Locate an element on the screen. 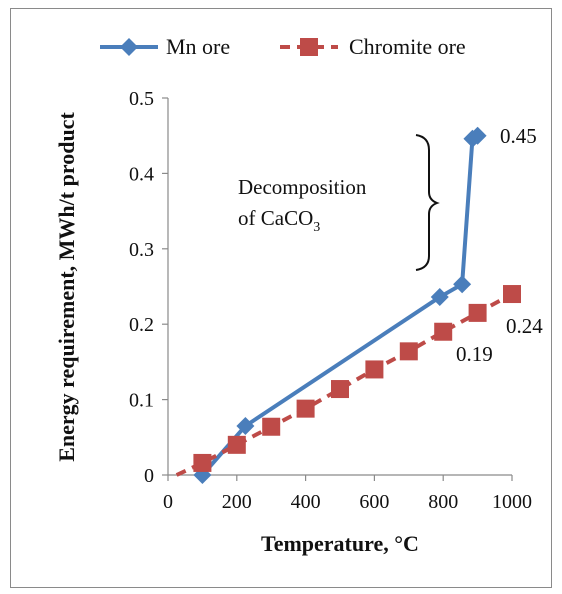 This screenshot has width=562, height=594. annotation-mn-end: 0.45 is located at coordinates (518, 136).